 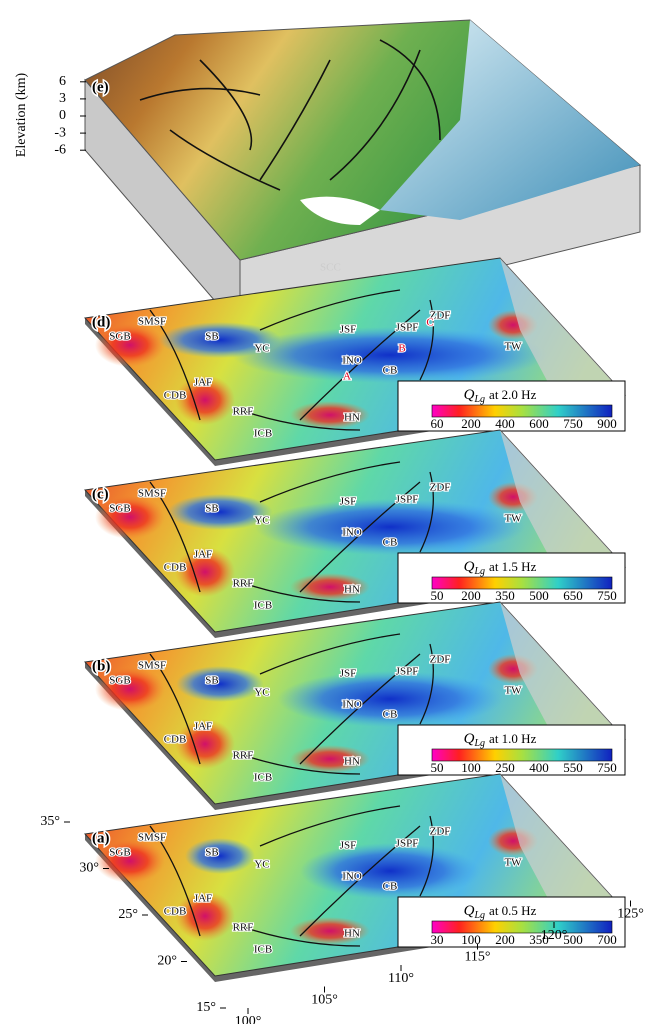 I want to click on colorbar-title: QLg at 2.0 Hz, so click(x=500, y=396).